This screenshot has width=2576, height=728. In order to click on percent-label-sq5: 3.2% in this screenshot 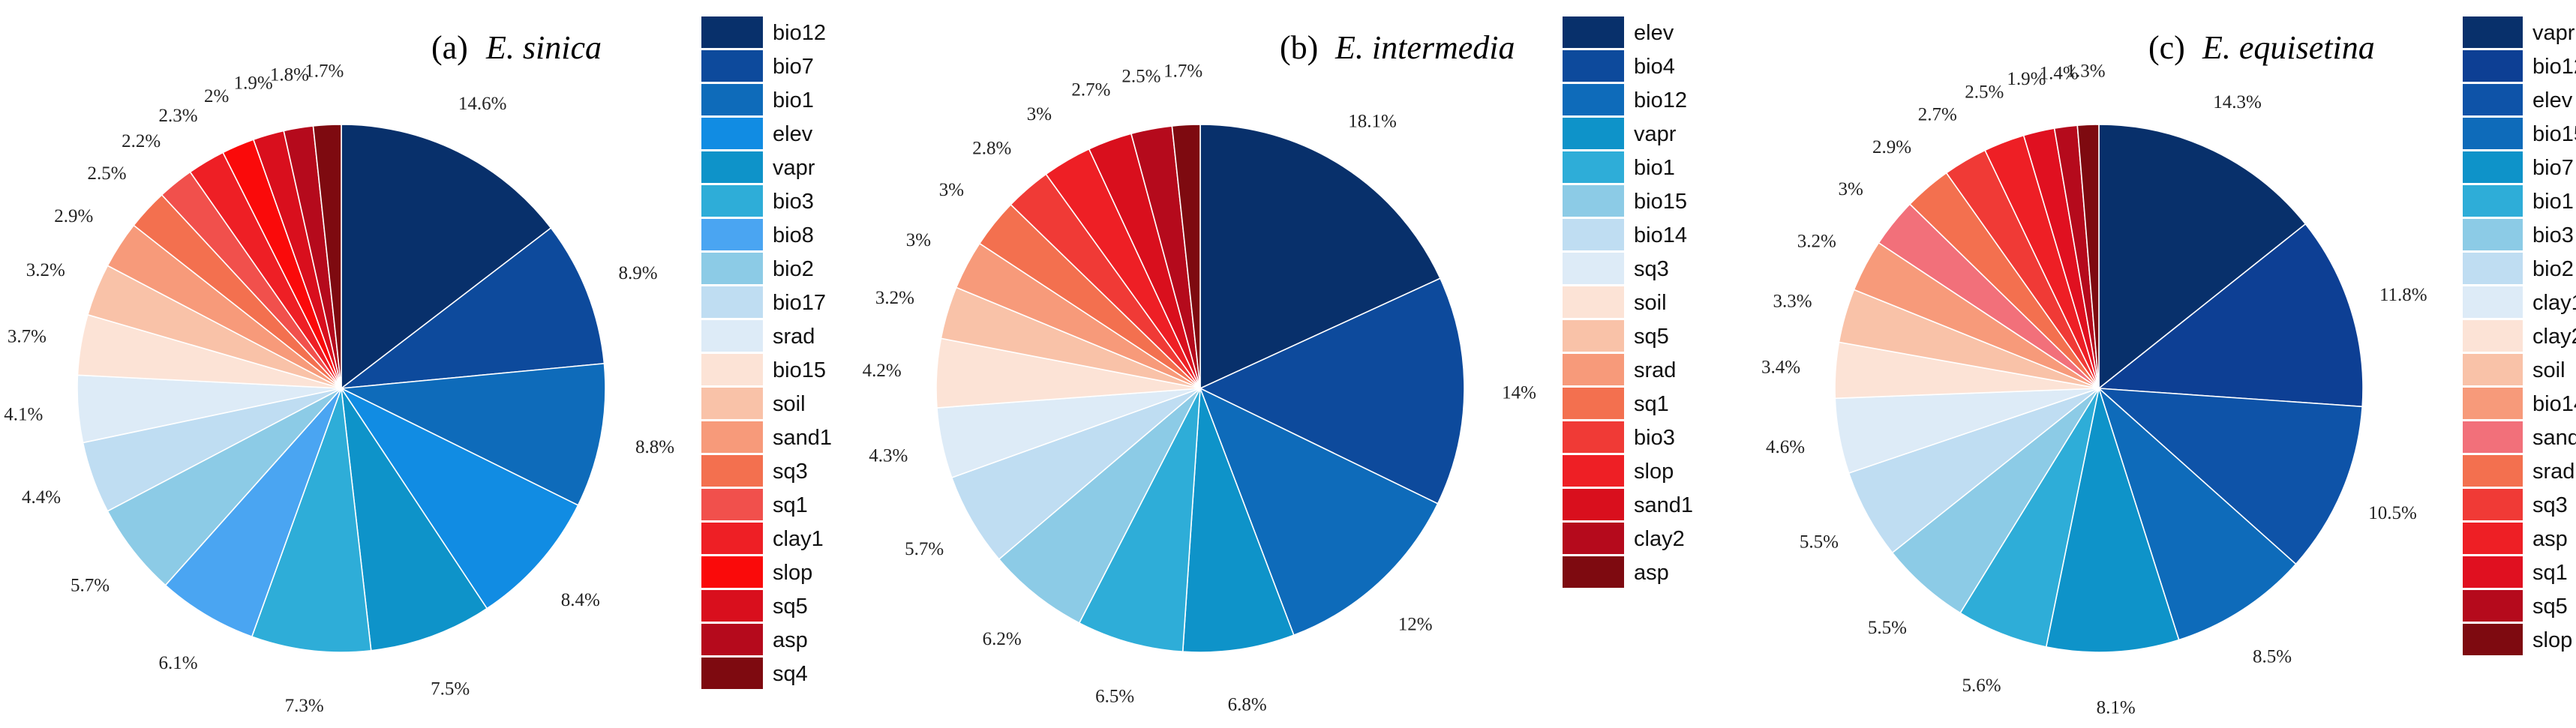, I will do `click(894, 298)`.